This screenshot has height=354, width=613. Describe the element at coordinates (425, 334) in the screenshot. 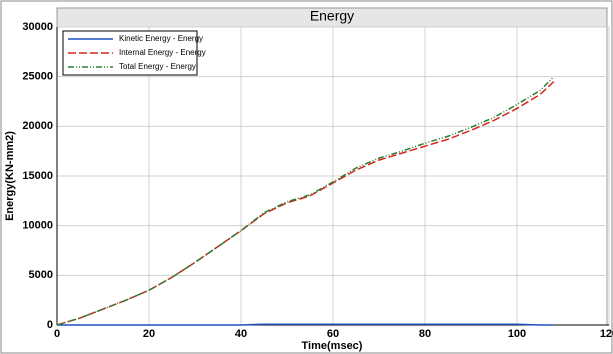

I see `x-tick-label: 80` at that location.